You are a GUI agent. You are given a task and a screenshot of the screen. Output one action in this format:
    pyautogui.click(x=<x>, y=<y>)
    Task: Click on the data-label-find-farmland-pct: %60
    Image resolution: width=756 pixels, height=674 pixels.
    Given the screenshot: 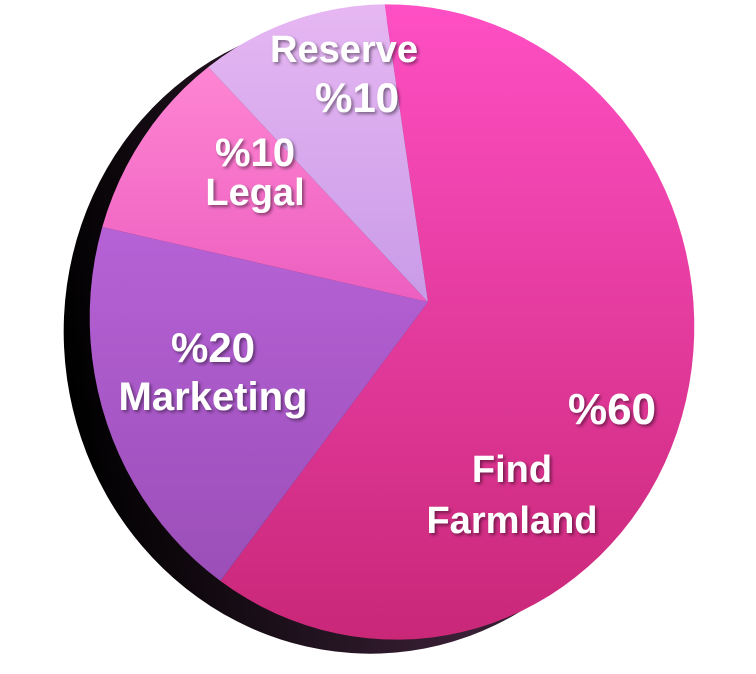 What is the action you would take?
    pyautogui.click(x=612, y=409)
    